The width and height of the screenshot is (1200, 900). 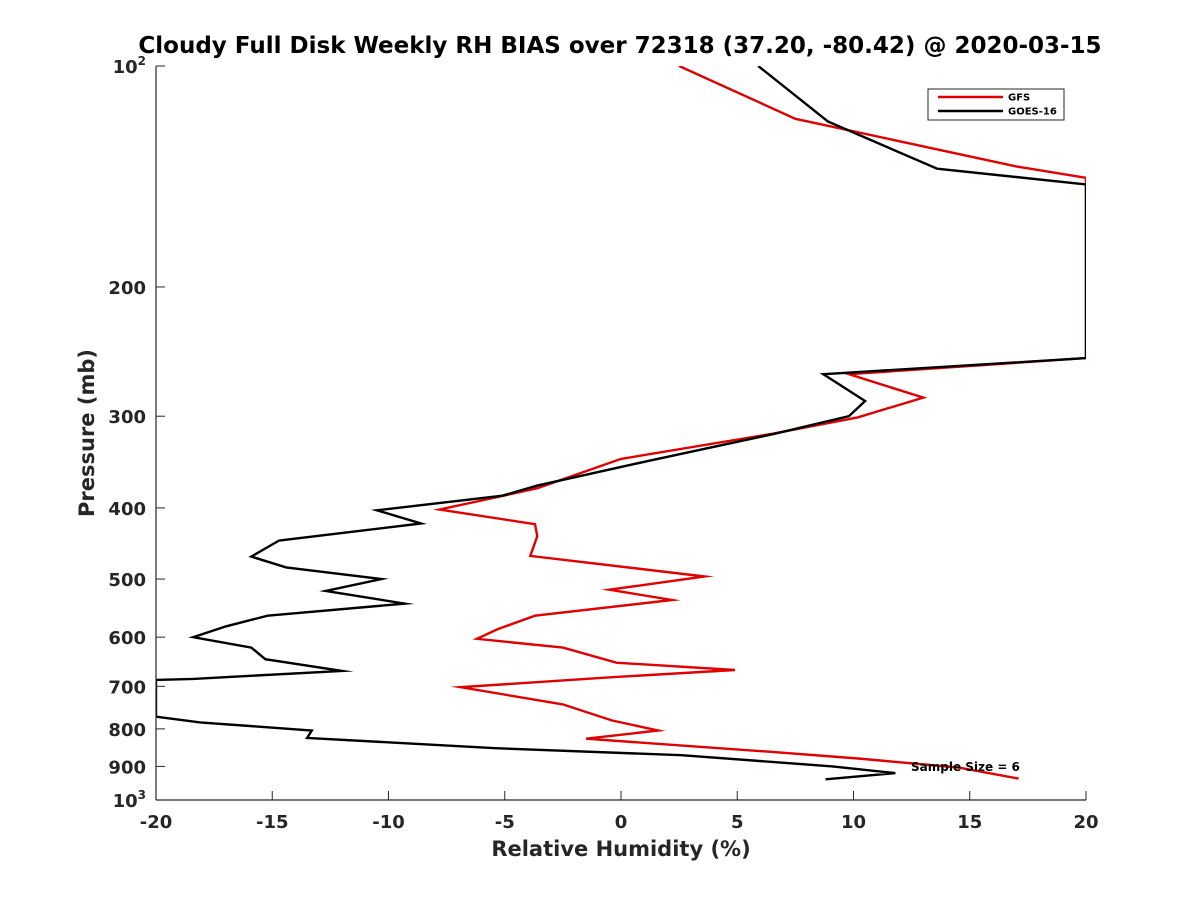 I want to click on x-tick-label: 0, so click(x=621, y=822).